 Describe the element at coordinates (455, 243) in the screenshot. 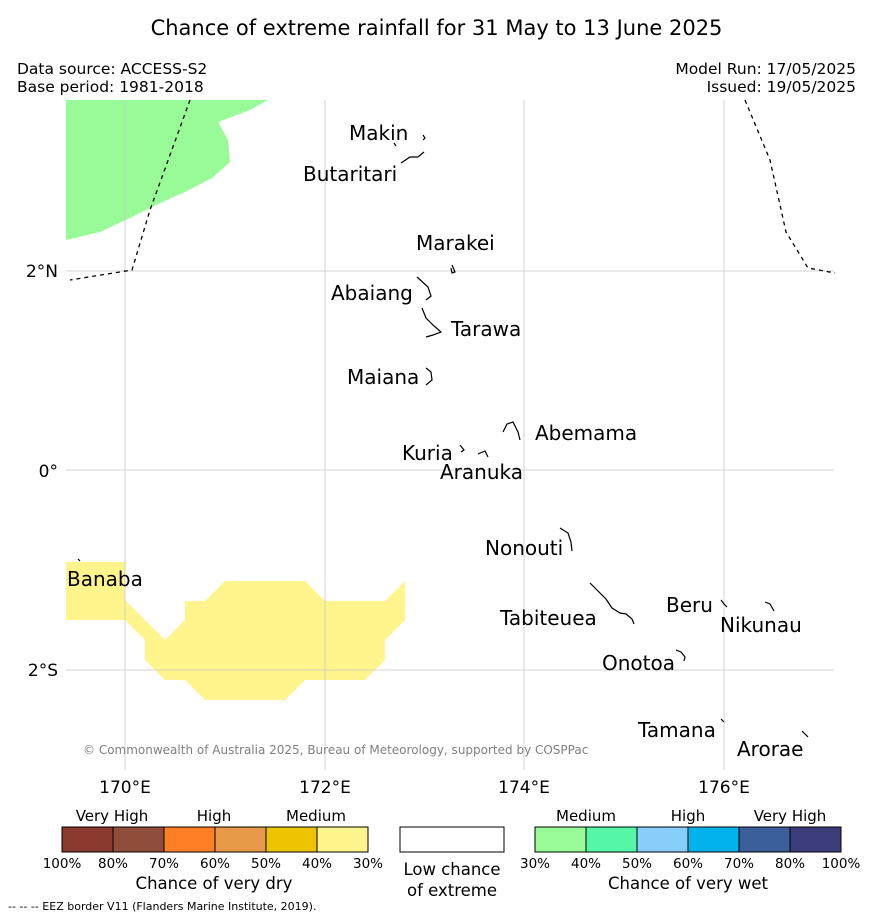

I see `place-label-marakei: Marakei` at that location.